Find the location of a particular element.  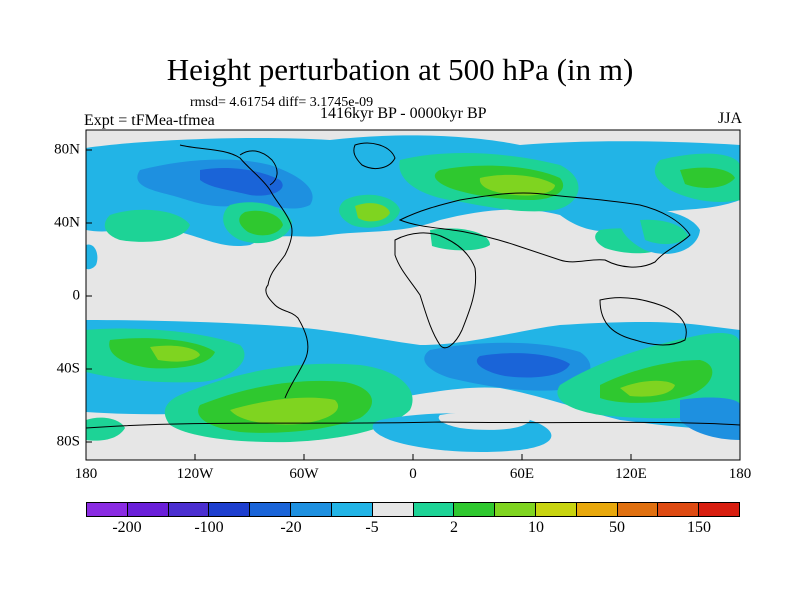

colorbar is located at coordinates (413, 509).